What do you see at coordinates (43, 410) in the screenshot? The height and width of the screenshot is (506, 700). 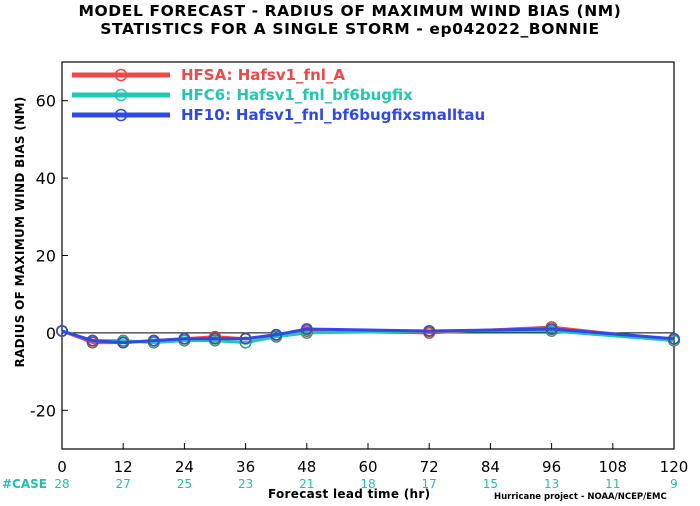 I see `y-tick-label: -20` at bounding box center [43, 410].